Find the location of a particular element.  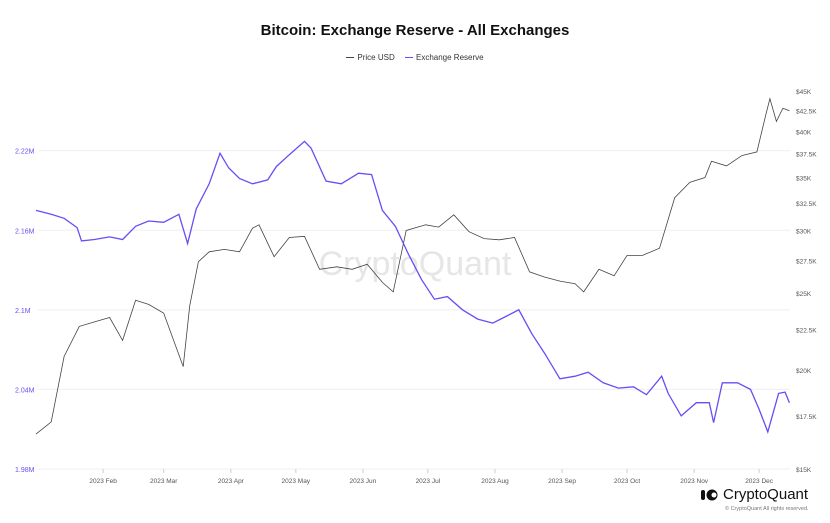

right-axis-tick-label: $42.5K is located at coordinates (806, 112).